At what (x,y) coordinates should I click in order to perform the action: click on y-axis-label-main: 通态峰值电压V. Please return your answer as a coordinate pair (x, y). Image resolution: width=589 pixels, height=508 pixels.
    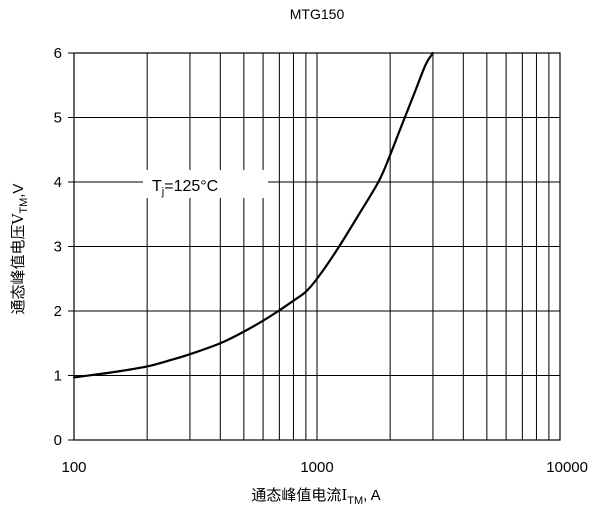
    Looking at the image, I should click on (18, 263).